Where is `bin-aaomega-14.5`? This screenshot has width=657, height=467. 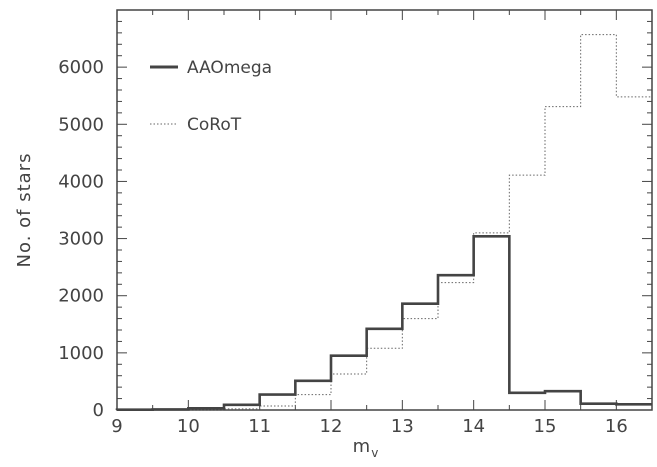 bin-aaomega-14.5 is located at coordinates (527, 401).